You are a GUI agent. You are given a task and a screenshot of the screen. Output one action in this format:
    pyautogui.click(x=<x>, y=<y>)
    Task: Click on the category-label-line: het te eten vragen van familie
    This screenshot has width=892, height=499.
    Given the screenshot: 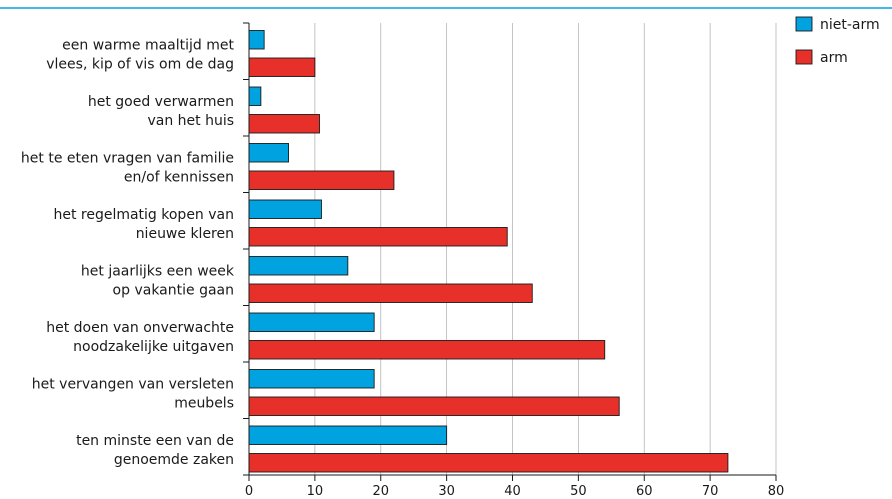 What is the action you would take?
    pyautogui.click(x=127, y=158)
    